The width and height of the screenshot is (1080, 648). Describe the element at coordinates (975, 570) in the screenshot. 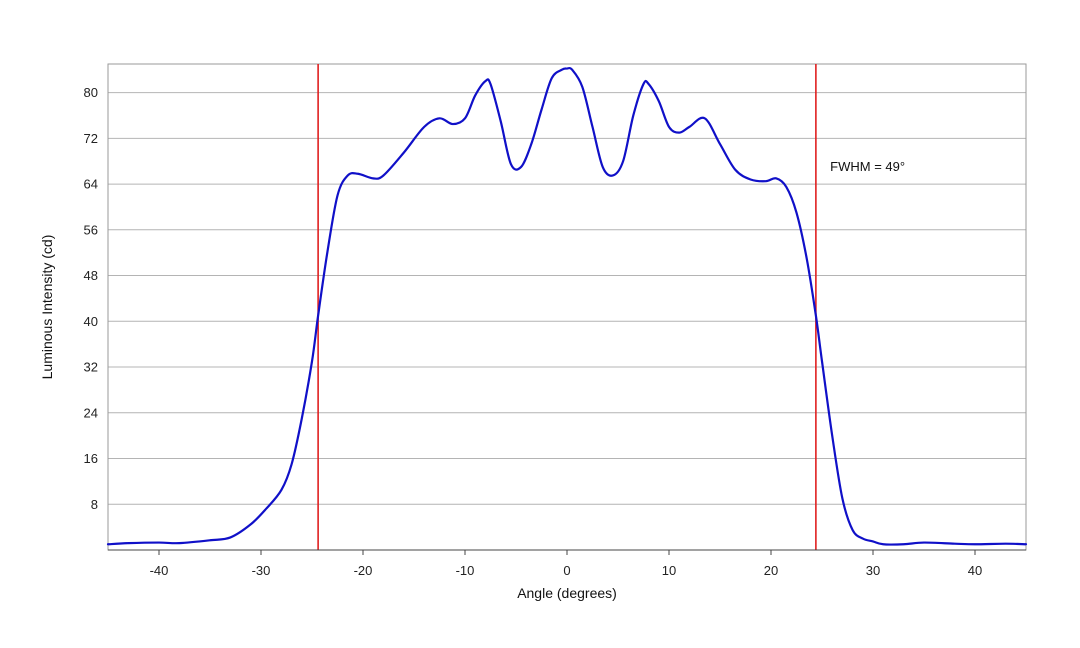

I see `x-tick-label: 40` at that location.